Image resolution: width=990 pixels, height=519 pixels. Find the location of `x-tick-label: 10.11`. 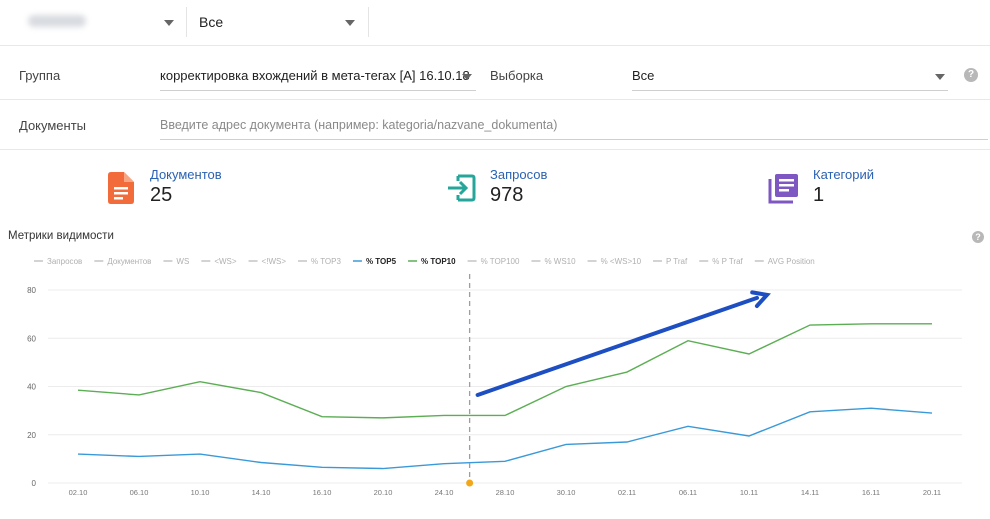

x-tick-label: 10.11 is located at coordinates (749, 492).